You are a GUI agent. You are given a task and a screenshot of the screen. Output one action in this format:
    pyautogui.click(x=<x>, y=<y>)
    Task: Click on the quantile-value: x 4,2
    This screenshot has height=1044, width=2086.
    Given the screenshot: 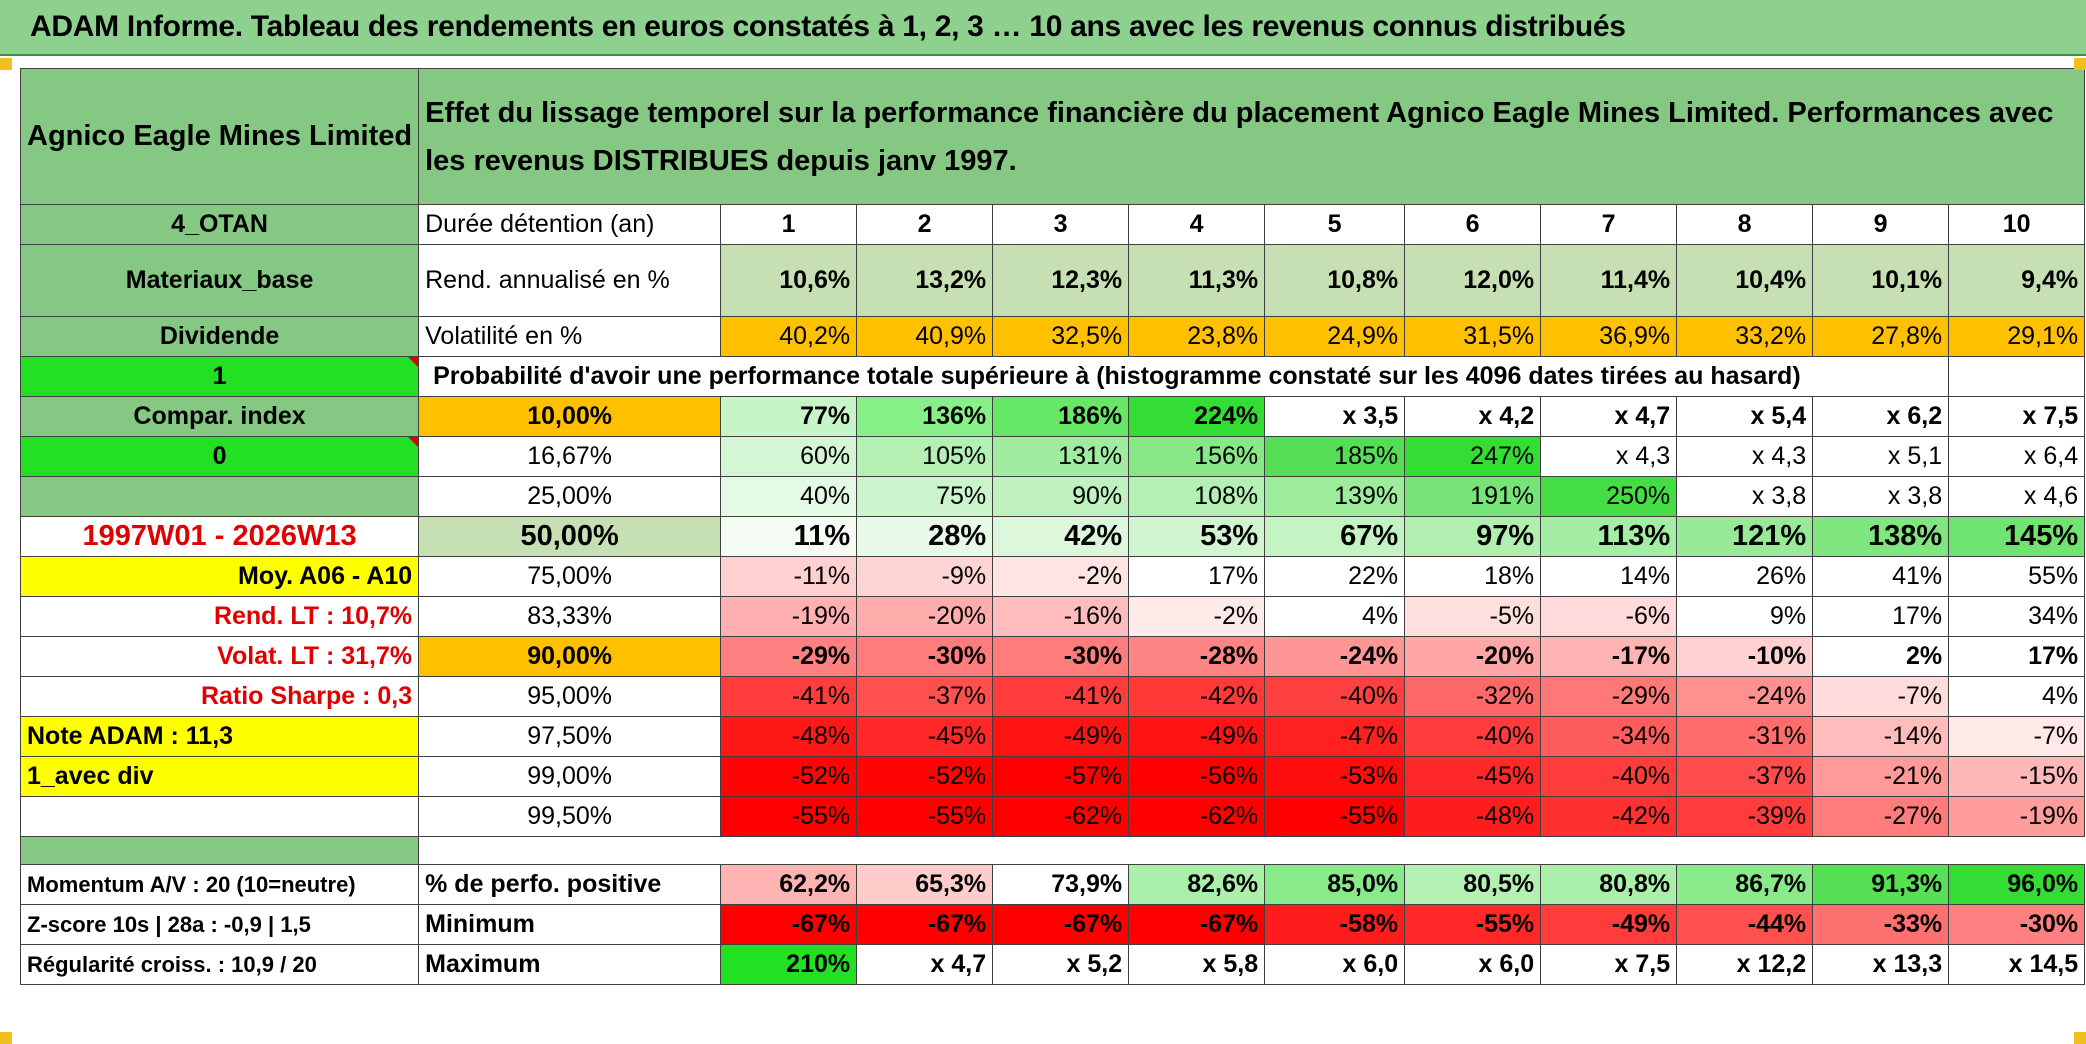 What is the action you would take?
    pyautogui.click(x=1473, y=416)
    